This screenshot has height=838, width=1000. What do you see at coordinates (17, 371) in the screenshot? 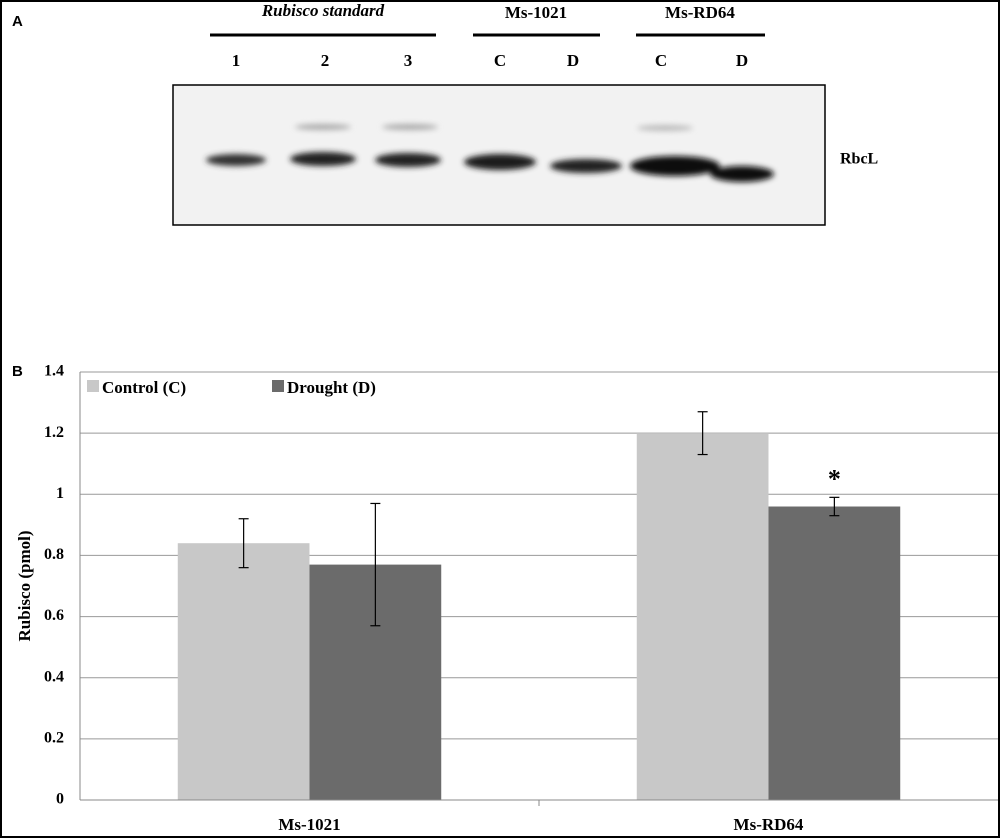
I see `panel-label: B` at bounding box center [17, 371].